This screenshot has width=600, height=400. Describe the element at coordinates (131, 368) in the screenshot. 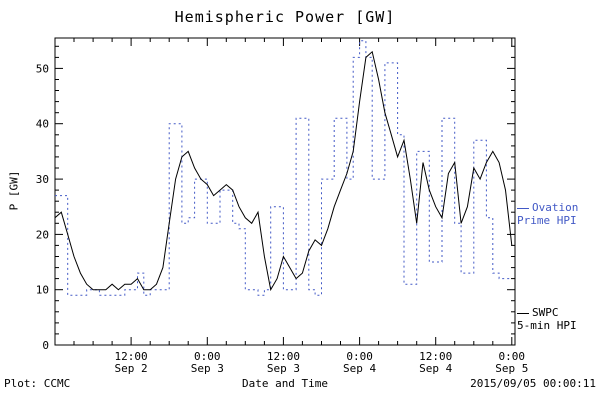

I see `svg-text: Sep 2` at that location.